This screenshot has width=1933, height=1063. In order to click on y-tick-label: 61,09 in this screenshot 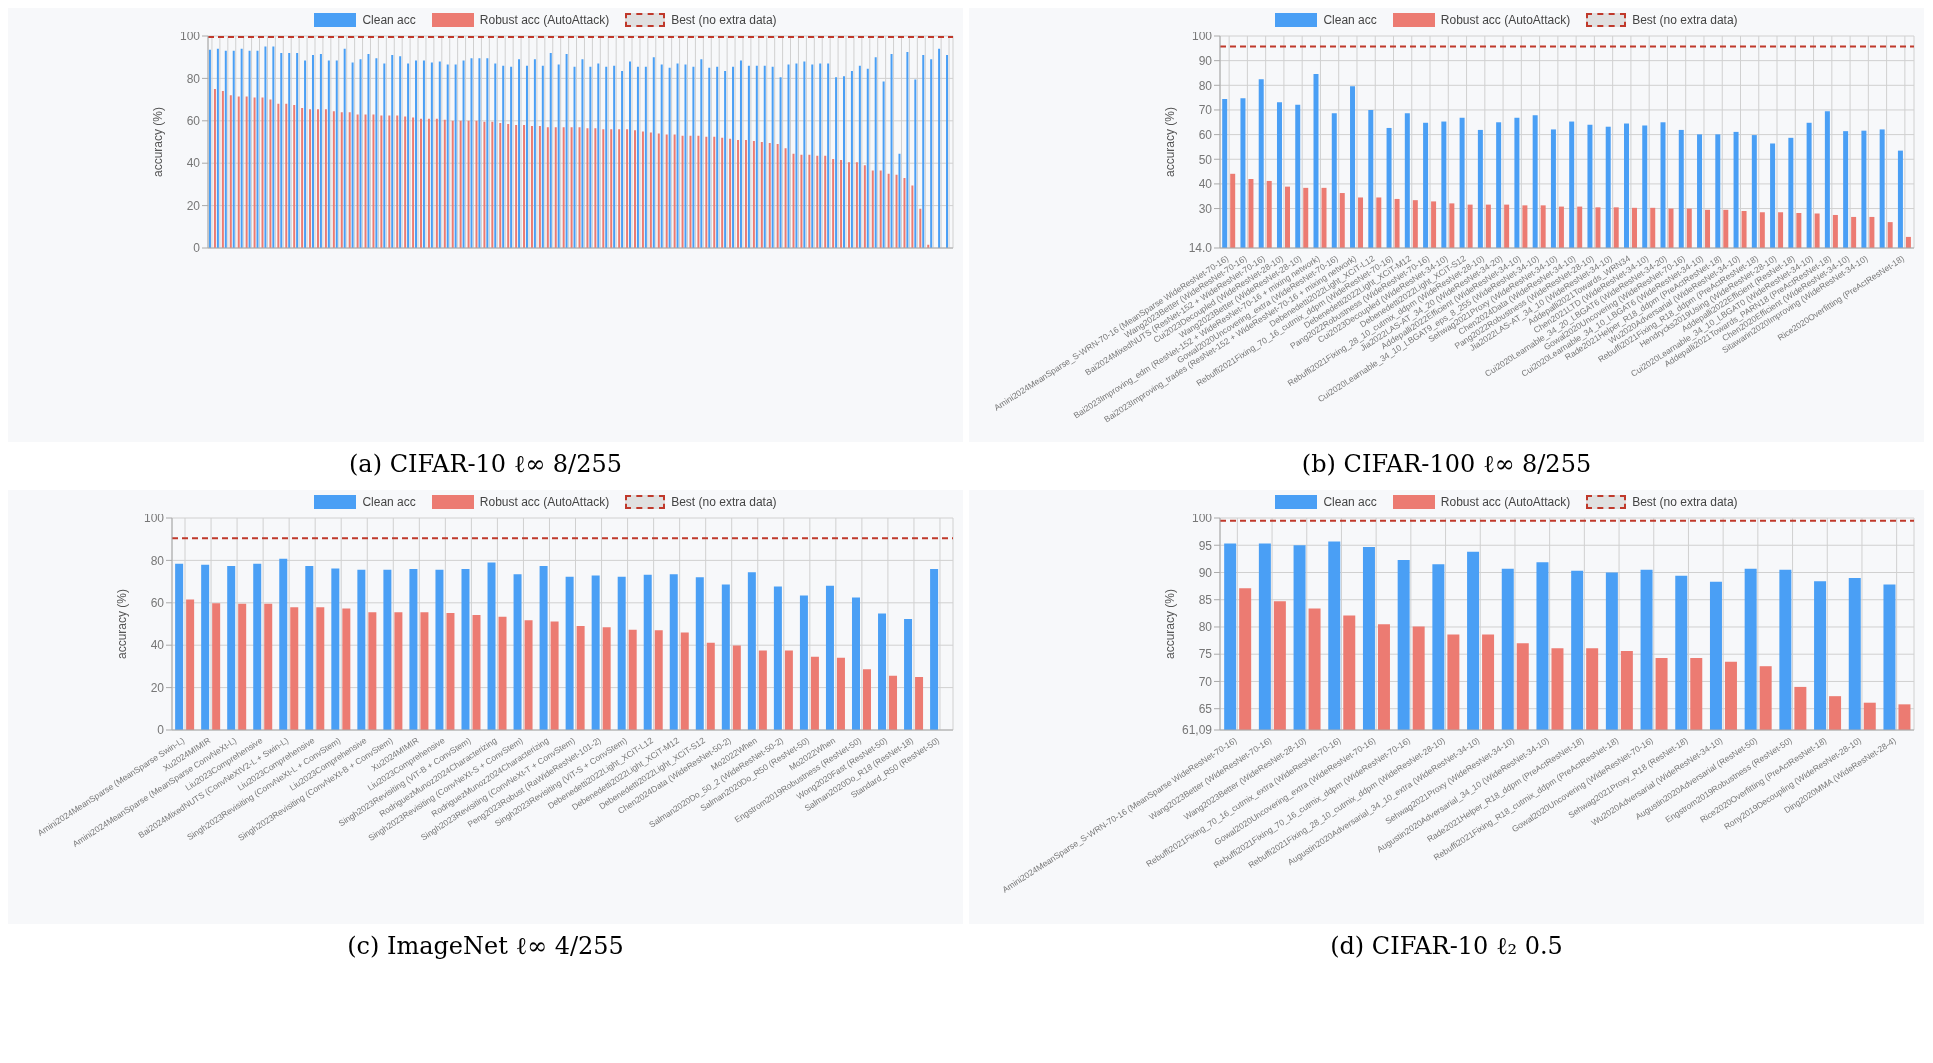, I will do `click(1197, 730)`.